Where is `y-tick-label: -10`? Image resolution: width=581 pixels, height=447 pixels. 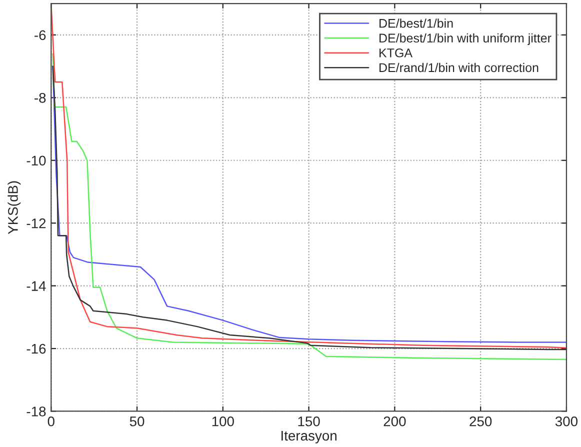
y-tick-label: -10 is located at coordinates (36, 161).